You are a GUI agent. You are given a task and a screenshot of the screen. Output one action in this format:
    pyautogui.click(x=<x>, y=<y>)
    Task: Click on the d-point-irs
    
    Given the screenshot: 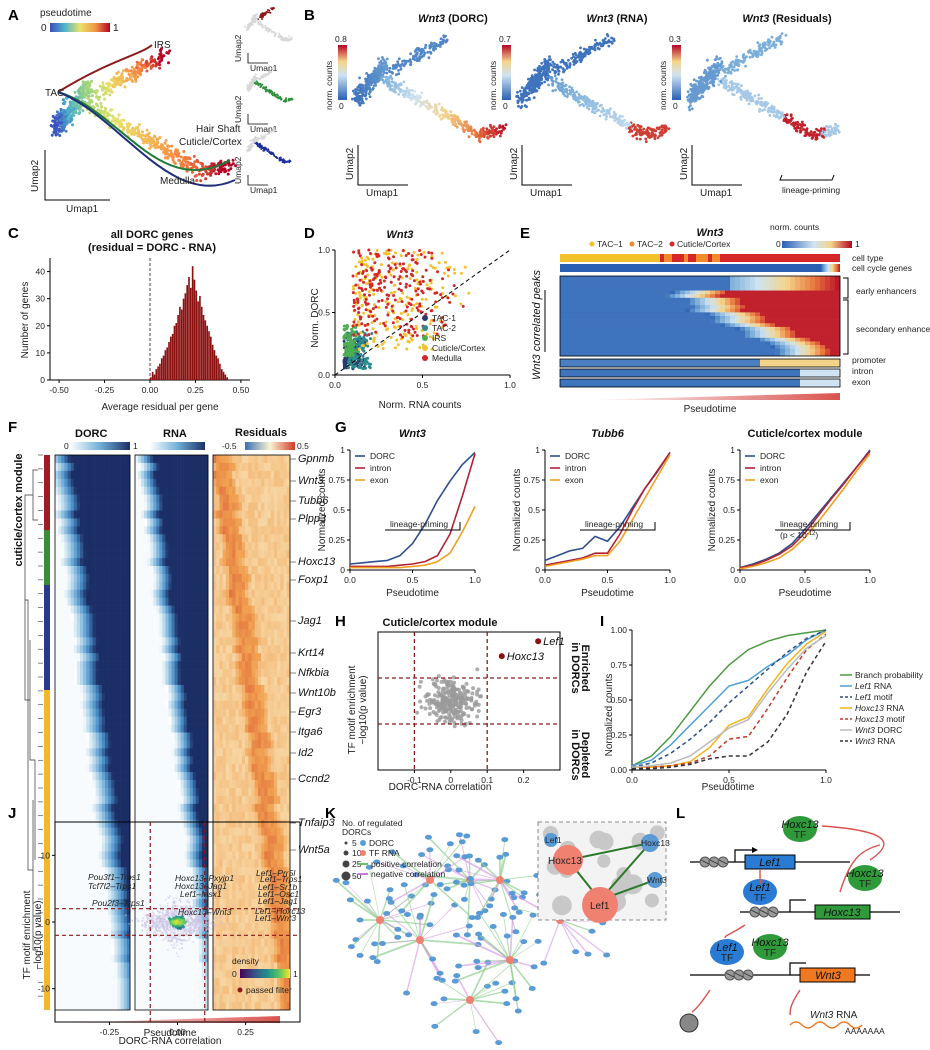 What is the action you would take?
    pyautogui.click(x=352, y=332)
    